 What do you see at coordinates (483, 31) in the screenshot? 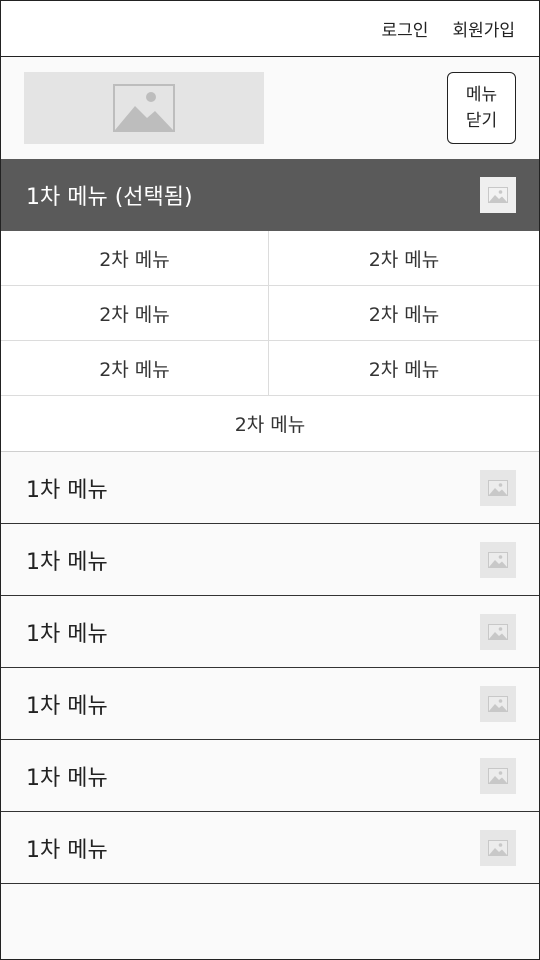
I see `signup-link: 회원가입` at bounding box center [483, 31].